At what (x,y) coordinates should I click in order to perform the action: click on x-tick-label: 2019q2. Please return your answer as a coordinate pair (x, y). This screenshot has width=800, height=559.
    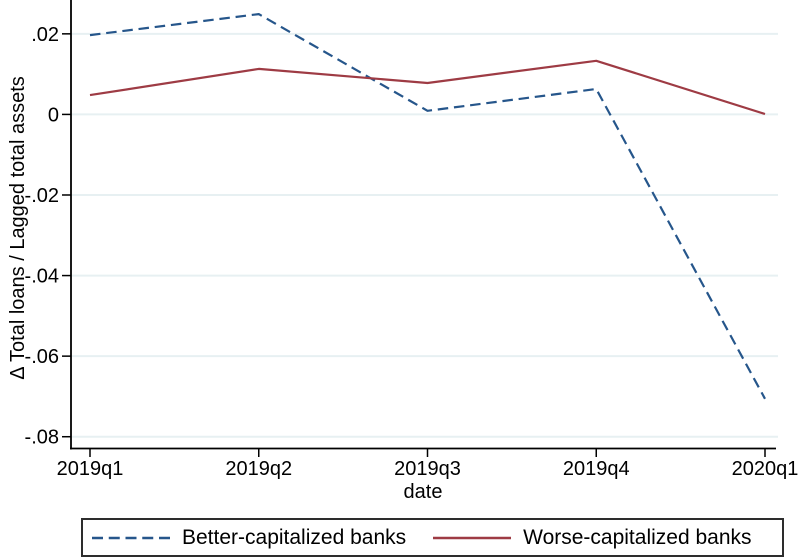
    Looking at the image, I should click on (258, 469).